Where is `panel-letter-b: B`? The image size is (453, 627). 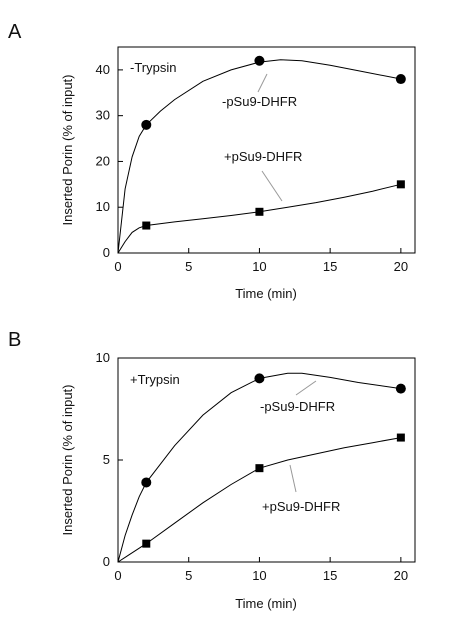
panel-letter-b: B is located at coordinates (14, 340).